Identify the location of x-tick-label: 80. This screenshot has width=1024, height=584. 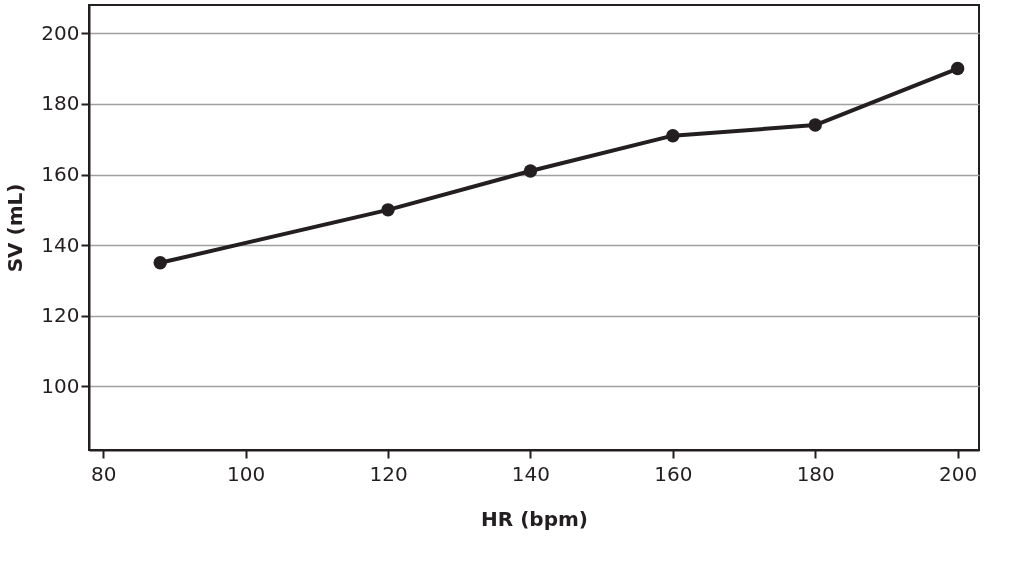
(104, 473).